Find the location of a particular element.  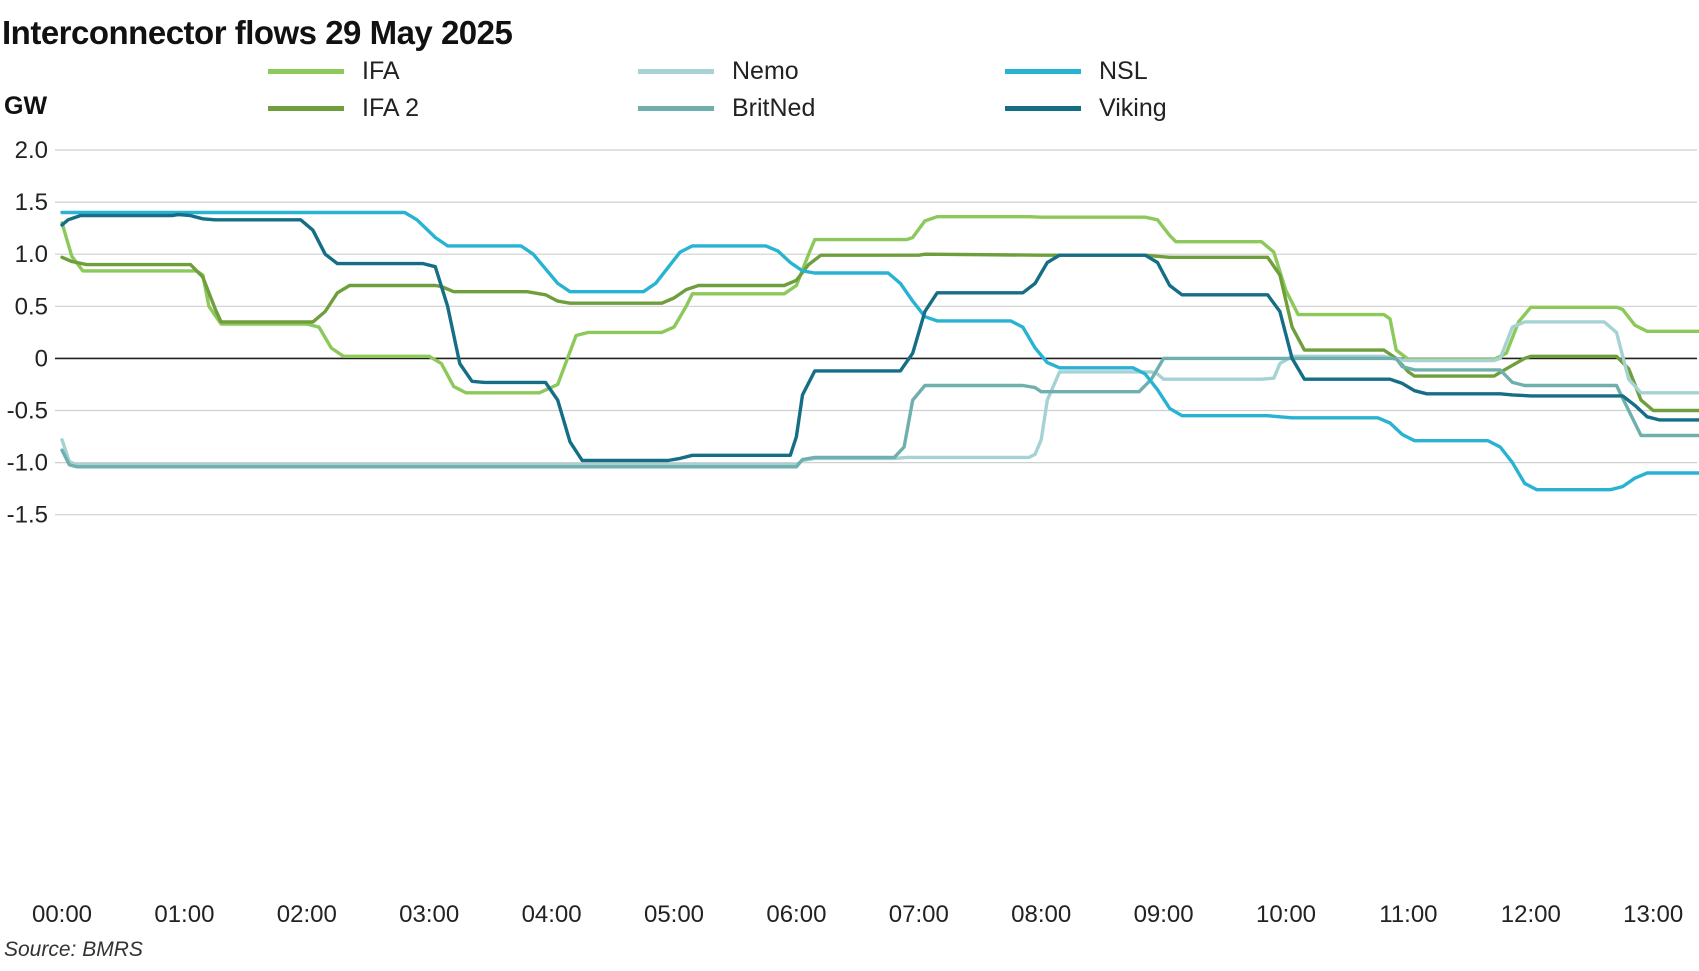

legend-swatch-nsl is located at coordinates (1043, 71).